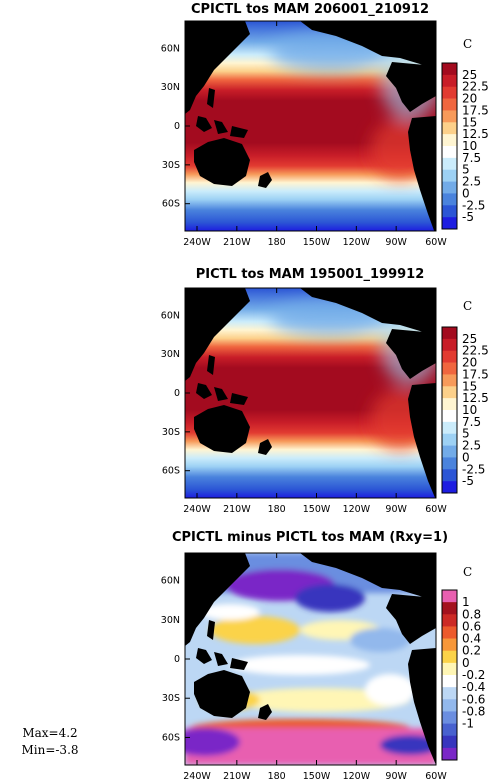 The height and width of the screenshot is (782, 493). I want to click on colorbar-label: 25, so click(469, 339).